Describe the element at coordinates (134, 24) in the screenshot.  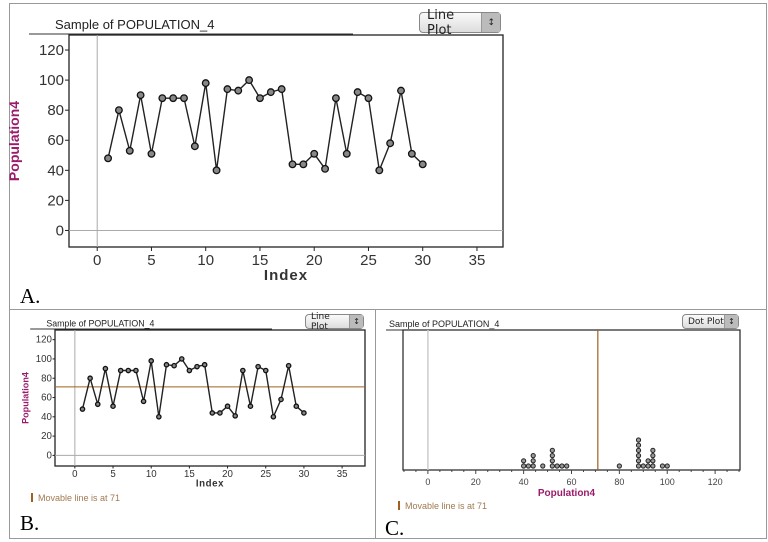
I see `chart-title: Sample of POPULATION_4` at that location.